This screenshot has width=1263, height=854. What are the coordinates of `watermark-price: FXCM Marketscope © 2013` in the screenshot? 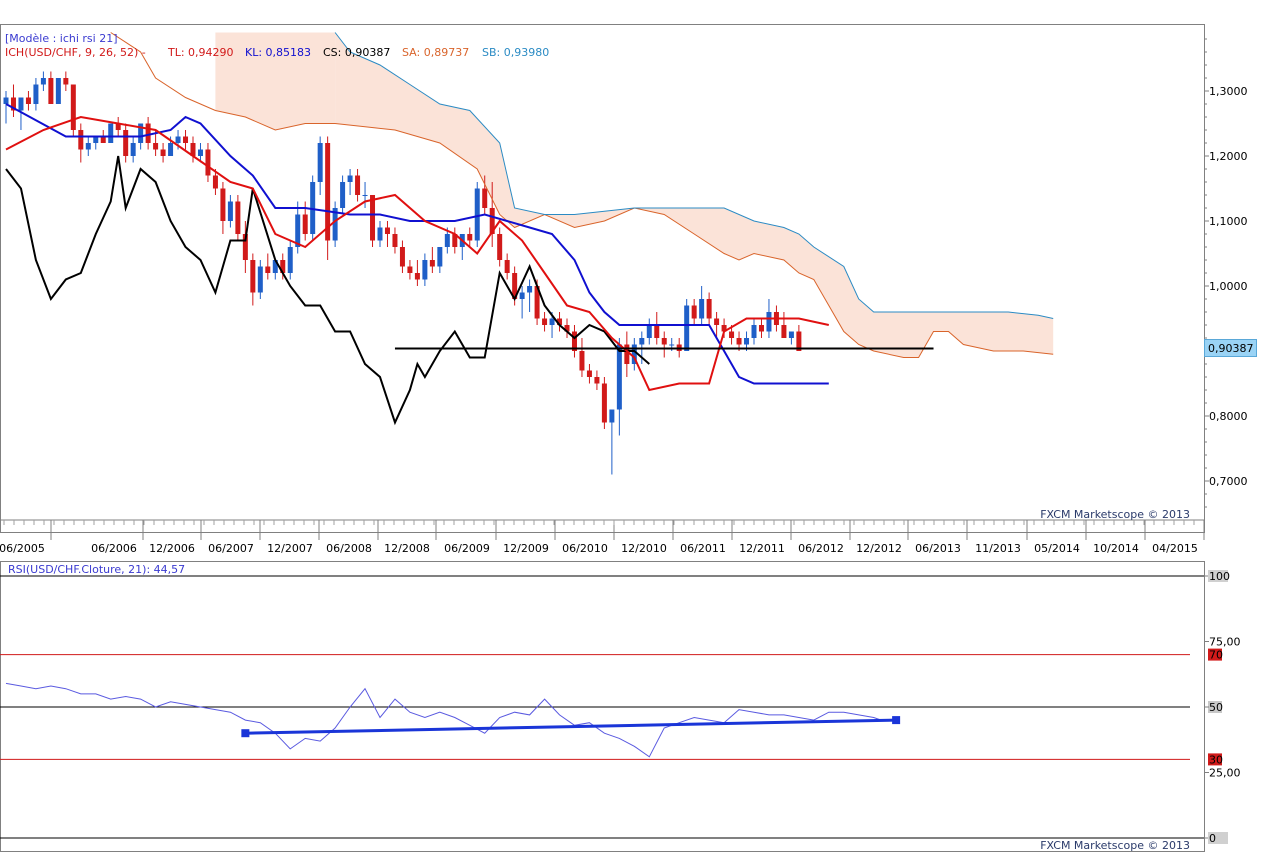 It's located at (1115, 514).